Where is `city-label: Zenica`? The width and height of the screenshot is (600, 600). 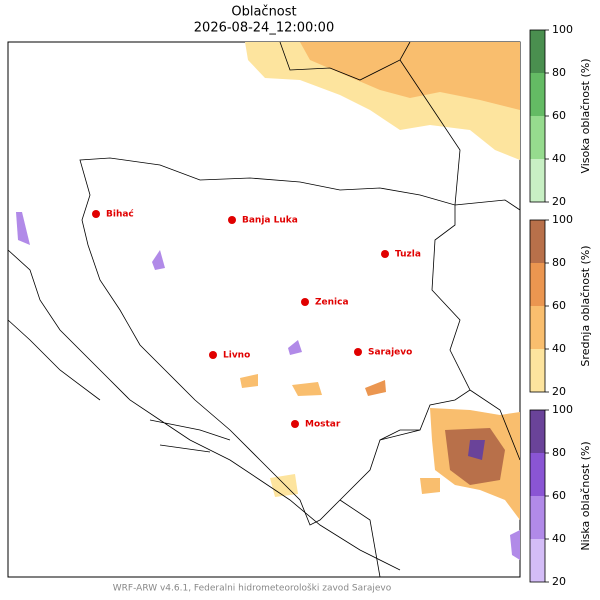 city-label: Zenica is located at coordinates (332, 303).